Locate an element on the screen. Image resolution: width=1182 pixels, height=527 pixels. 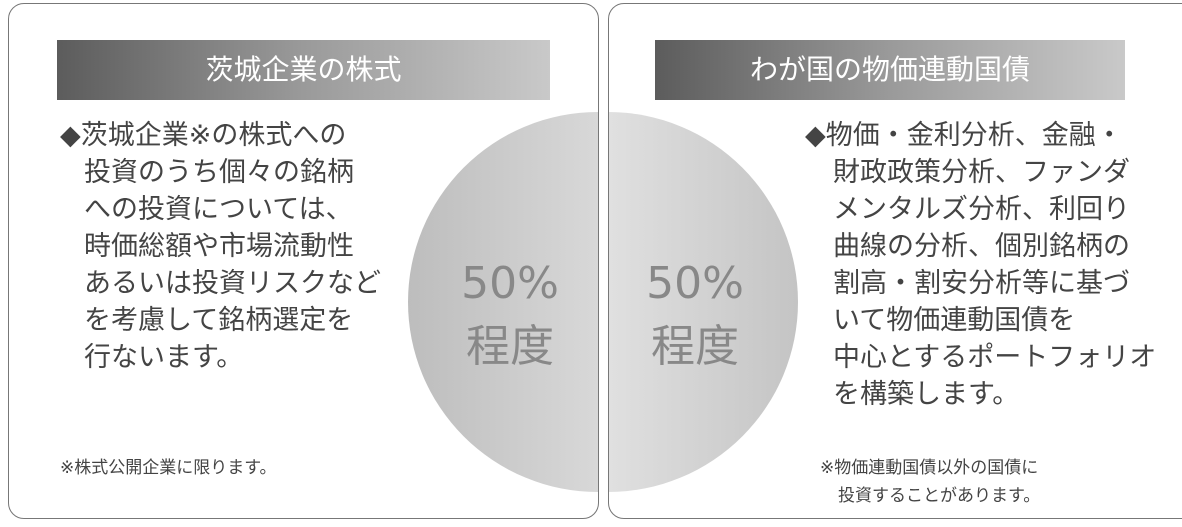
footnote: 投資することがあります。 is located at coordinates (939, 496).